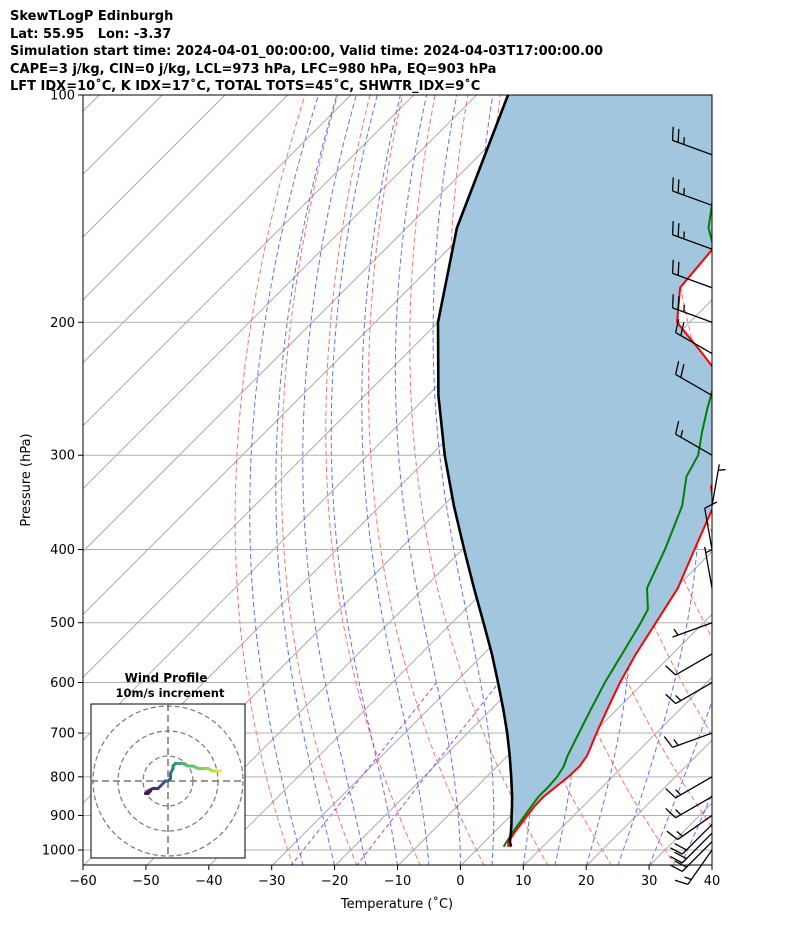  What do you see at coordinates (62, 550) in the screenshot?
I see `y-tick-label: 400` at bounding box center [62, 550].